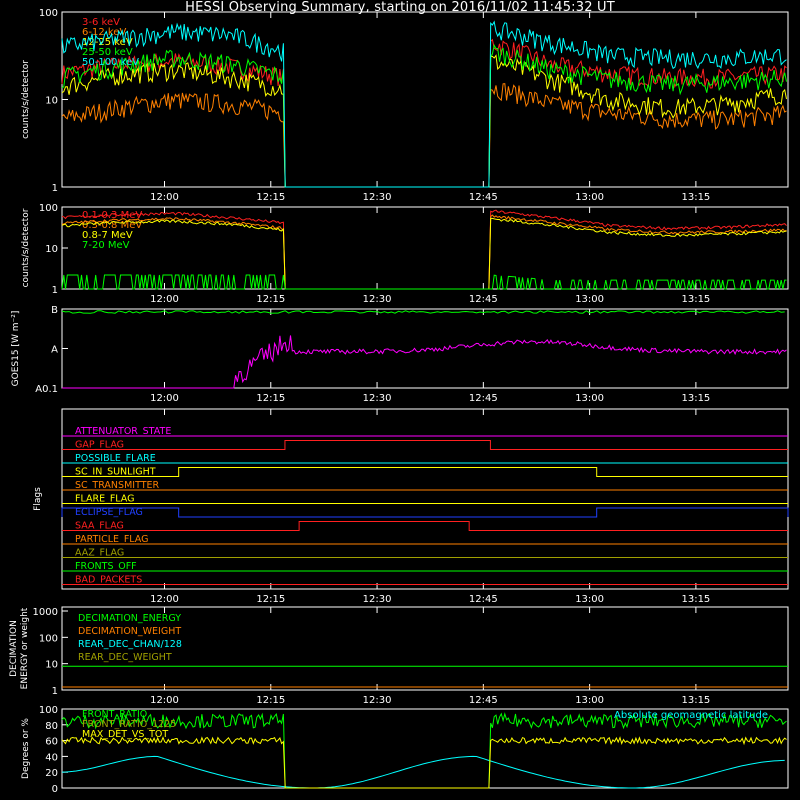  I want to click on flag-label: FLARE_FLAG, so click(105, 499).